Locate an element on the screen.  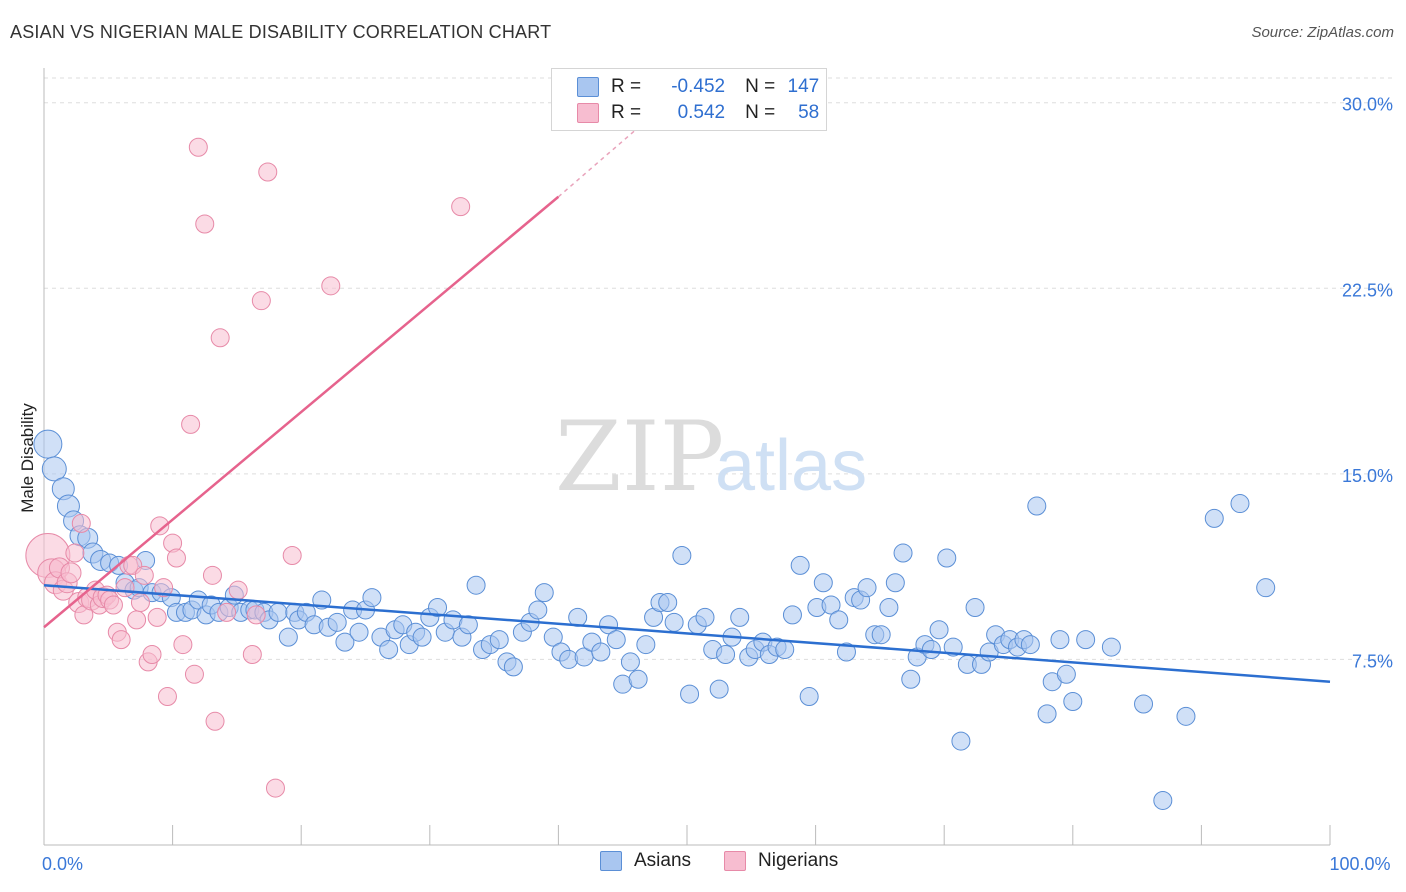
legend-swatch-asians is located at coordinates (611, 861).